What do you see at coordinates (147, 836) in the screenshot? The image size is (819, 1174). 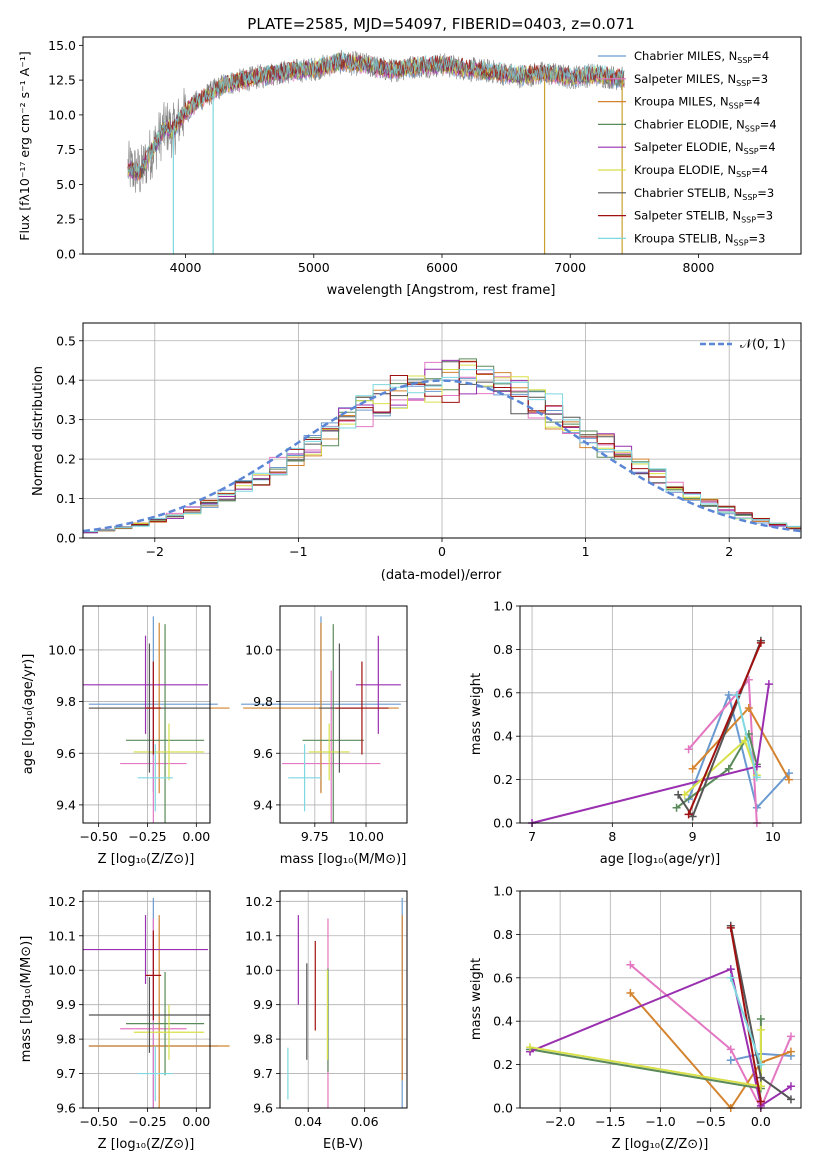 I see `x-tick-label: −0.25` at bounding box center [147, 836].